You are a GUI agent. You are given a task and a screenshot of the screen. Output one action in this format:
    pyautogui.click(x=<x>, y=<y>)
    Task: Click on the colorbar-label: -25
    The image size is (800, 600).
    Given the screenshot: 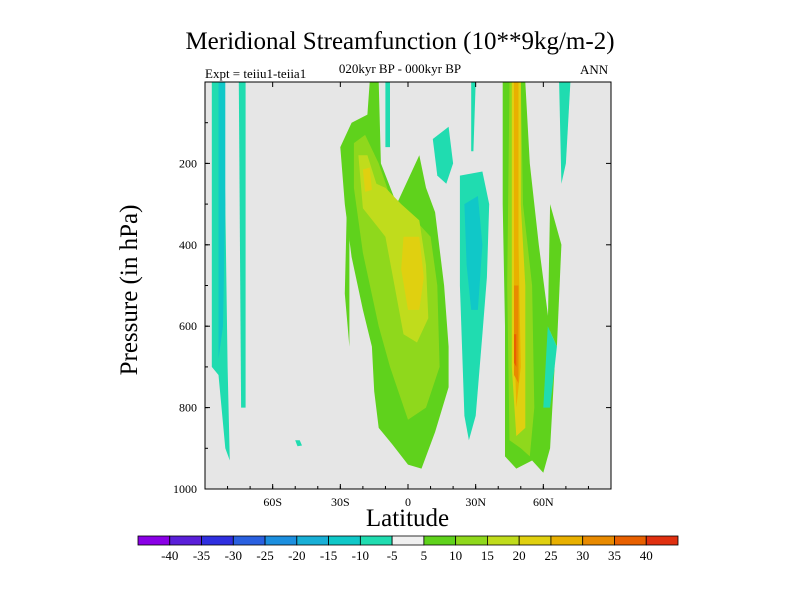 What is the action you would take?
    pyautogui.click(x=264, y=555)
    